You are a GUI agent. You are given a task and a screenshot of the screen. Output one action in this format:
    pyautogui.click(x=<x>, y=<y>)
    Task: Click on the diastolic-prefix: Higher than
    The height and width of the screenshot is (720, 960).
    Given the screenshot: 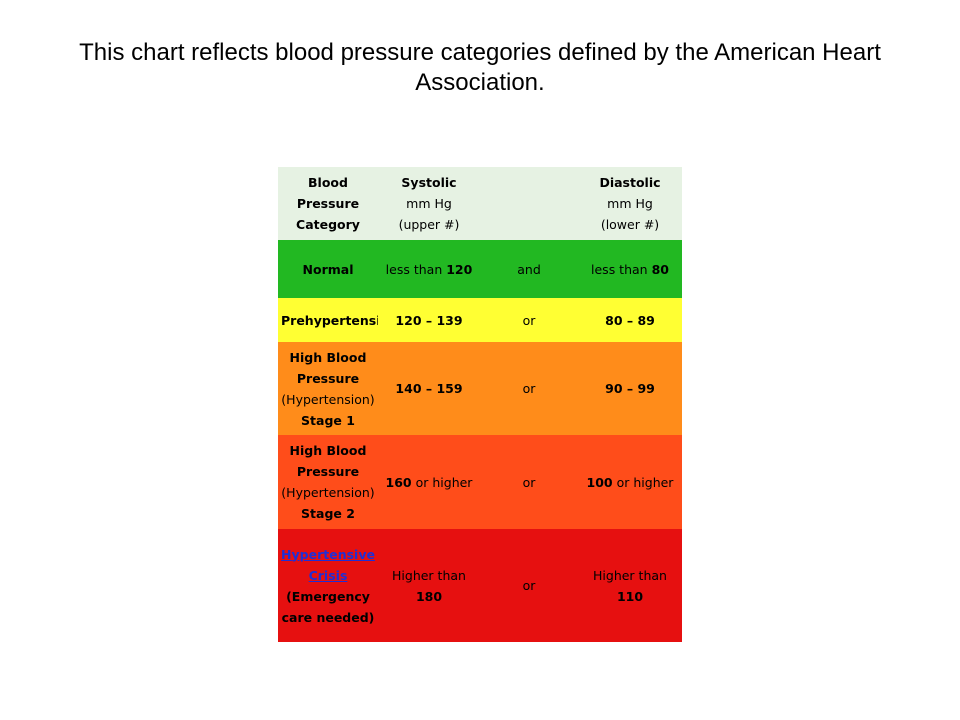 What is the action you would take?
    pyautogui.click(x=630, y=575)
    